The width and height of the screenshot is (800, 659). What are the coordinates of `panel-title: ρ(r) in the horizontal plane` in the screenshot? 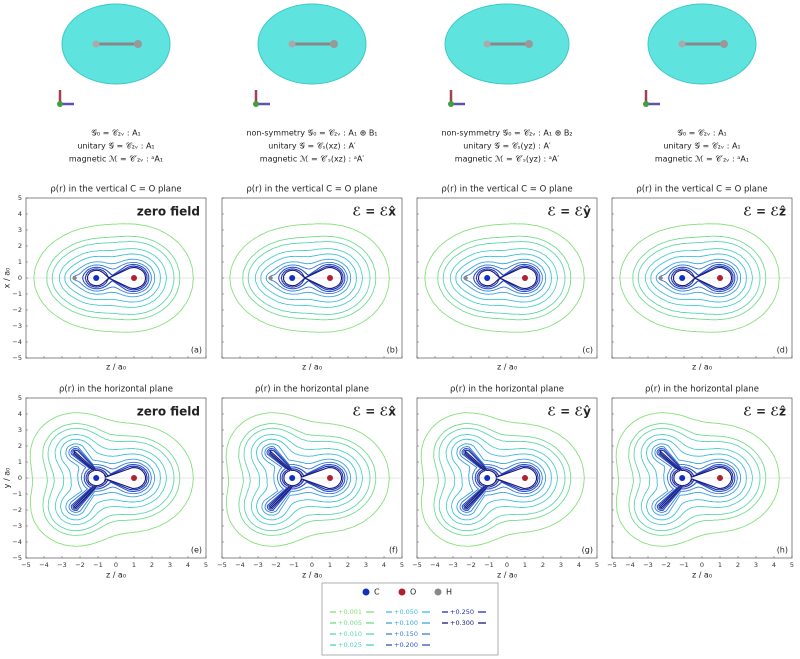 It's located at (116, 390).